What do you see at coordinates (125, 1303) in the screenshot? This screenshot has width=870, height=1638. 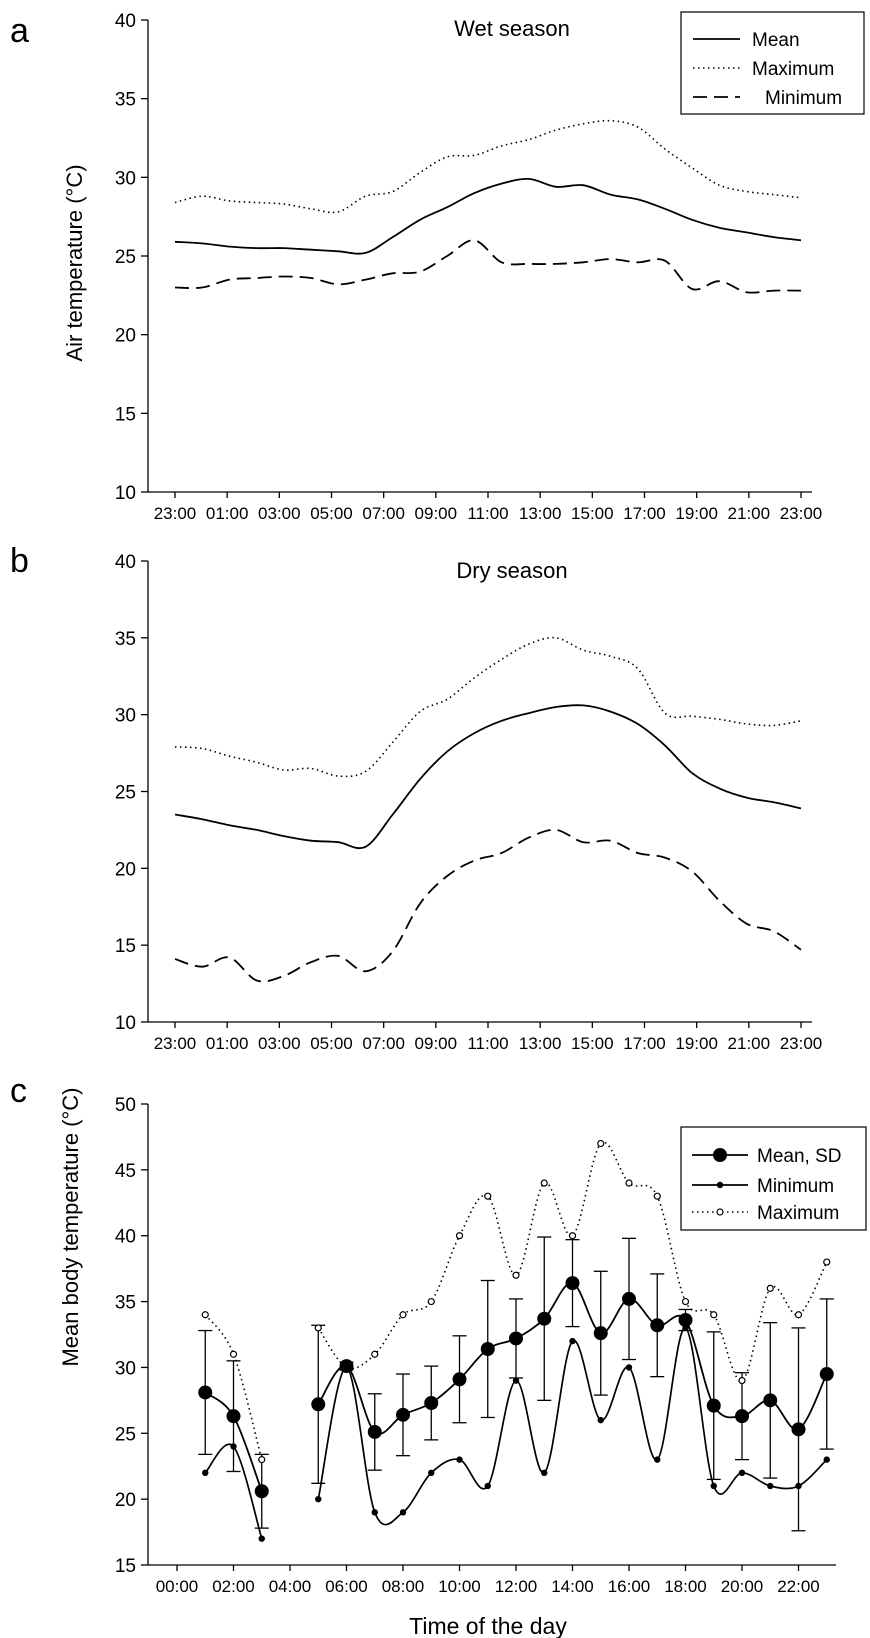 I see `panel-c-y-tick-label: 35` at bounding box center [125, 1303].